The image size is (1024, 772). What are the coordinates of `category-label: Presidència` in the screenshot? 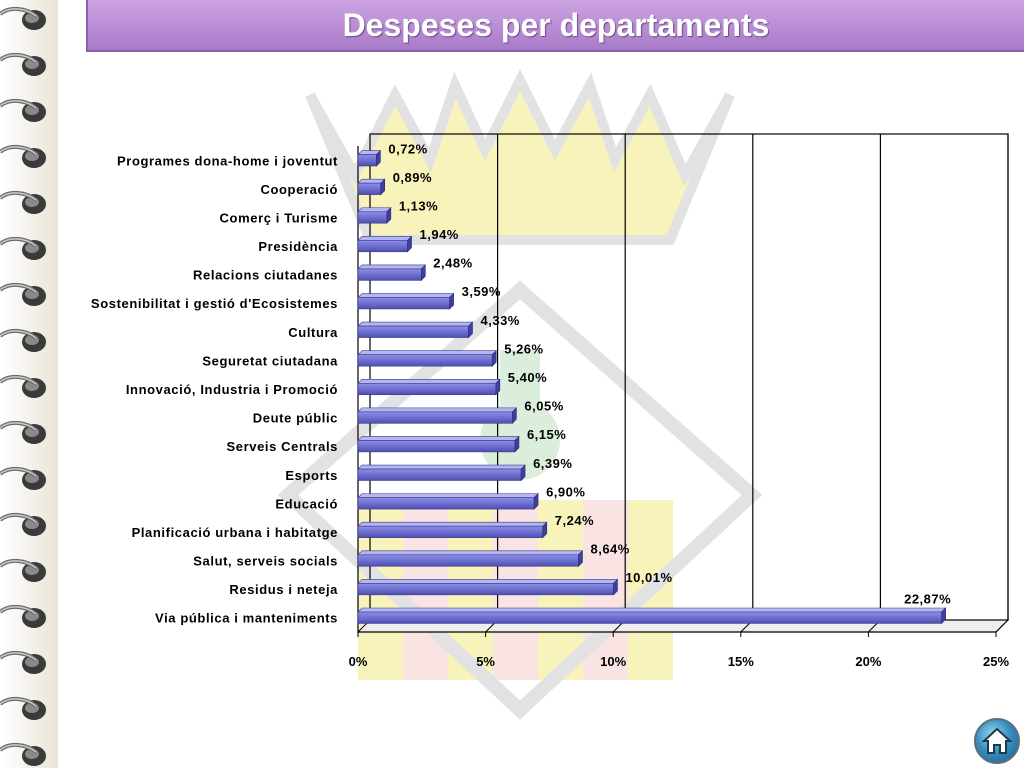 It's located at (298, 246).